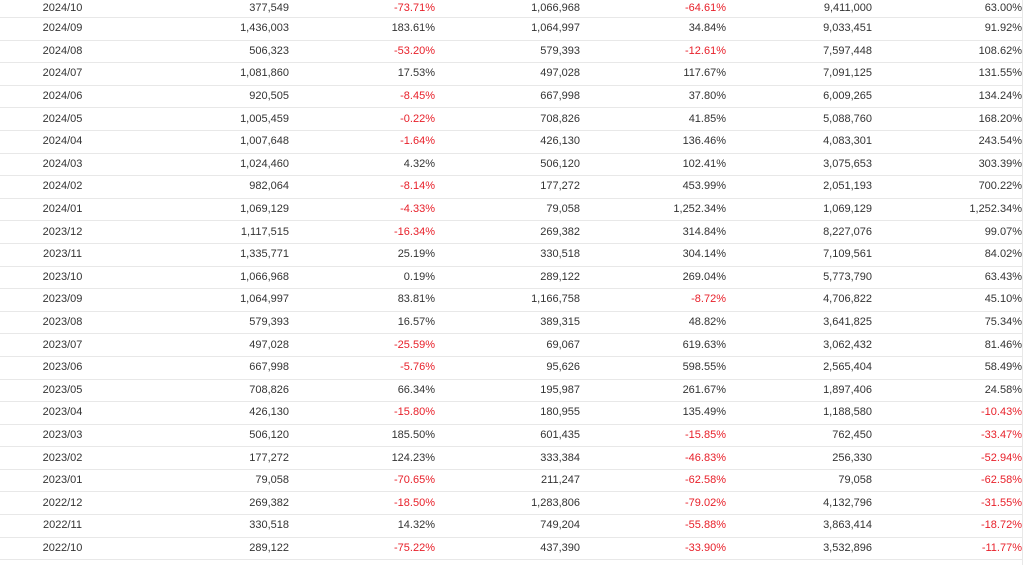 Image resolution: width=1024 pixels, height=565 pixels. I want to click on cell-percent-2: 117.67%, so click(653, 74).